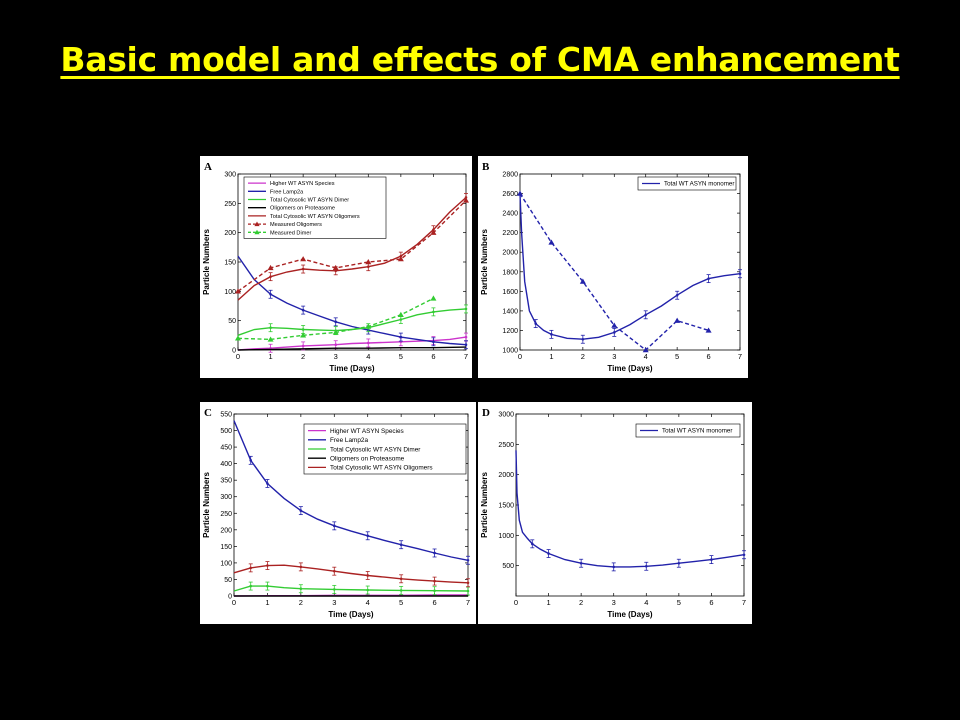 This screenshot has width=960, height=720. What do you see at coordinates (208, 413) in the screenshot?
I see `panel-letter: C` at bounding box center [208, 413].